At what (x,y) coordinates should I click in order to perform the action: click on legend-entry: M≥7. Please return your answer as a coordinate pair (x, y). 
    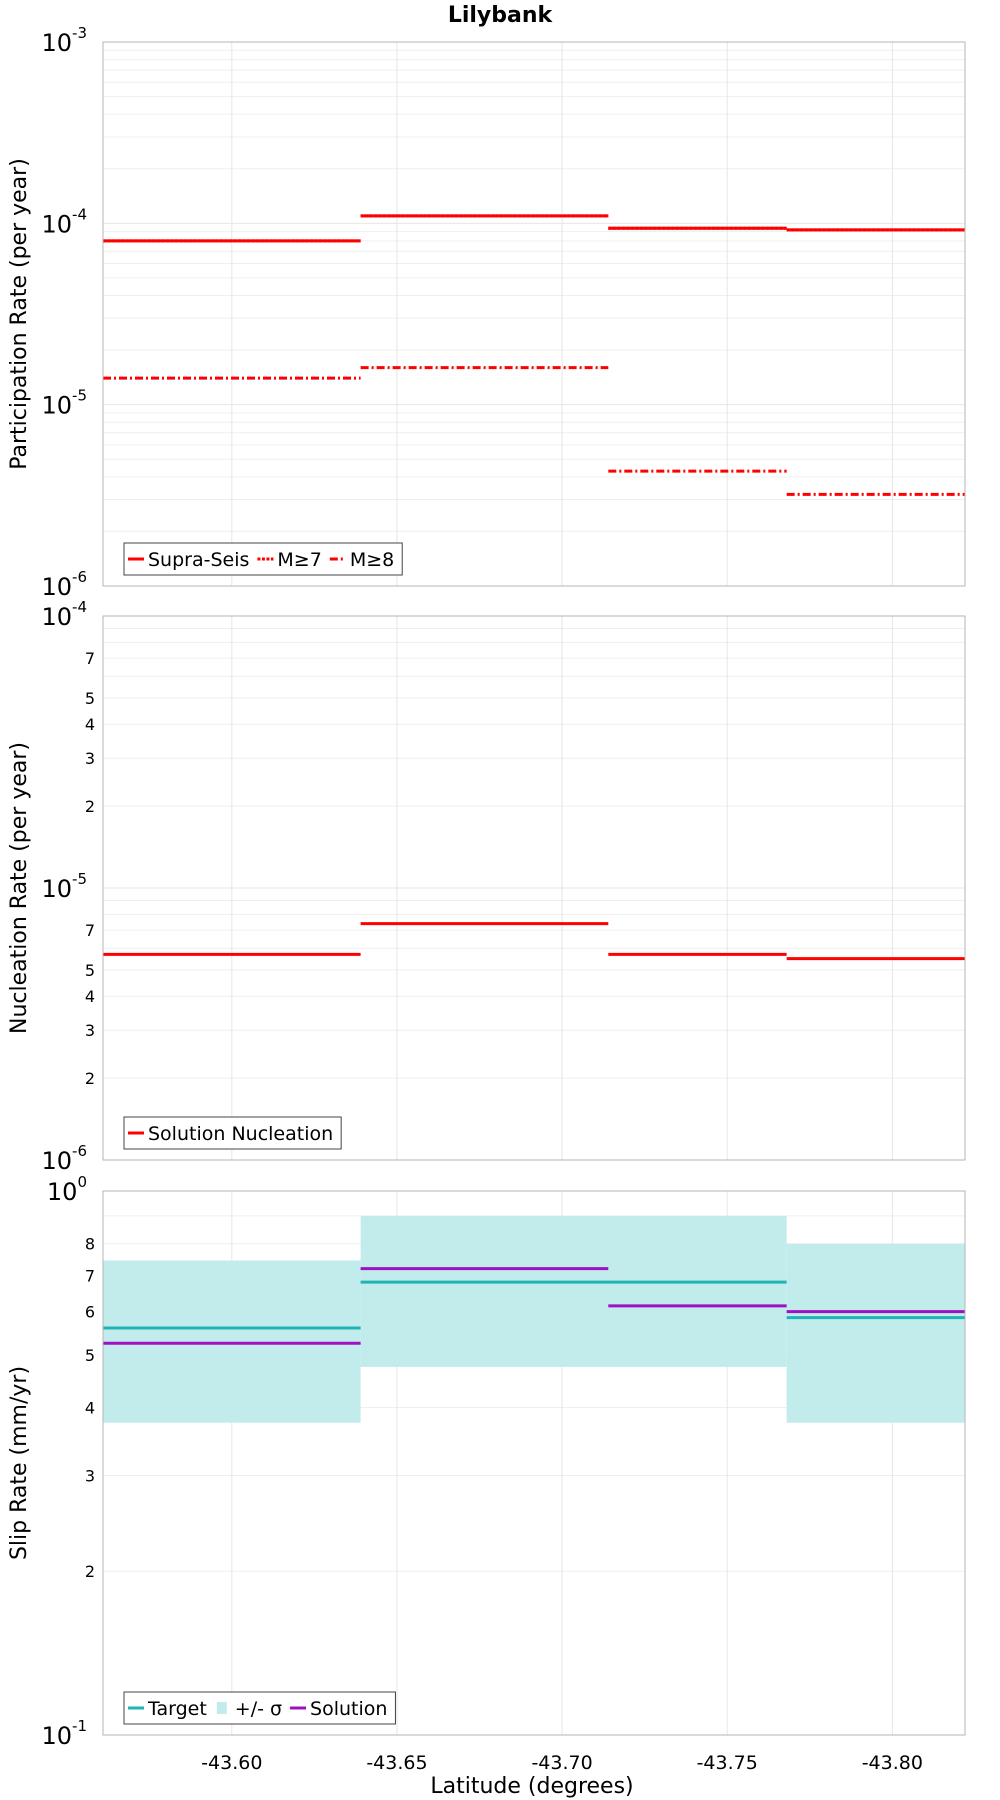
    Looking at the image, I should click on (299, 560).